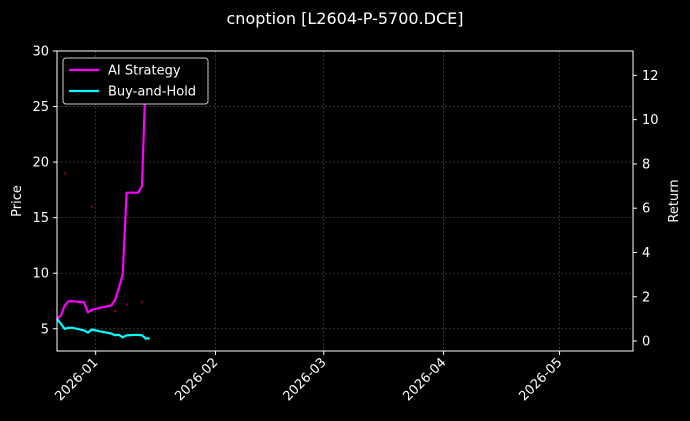  What do you see at coordinates (44, 191) in the screenshot?
I see `y-axis-left: 5 10 15 20 25 30` at bounding box center [44, 191].